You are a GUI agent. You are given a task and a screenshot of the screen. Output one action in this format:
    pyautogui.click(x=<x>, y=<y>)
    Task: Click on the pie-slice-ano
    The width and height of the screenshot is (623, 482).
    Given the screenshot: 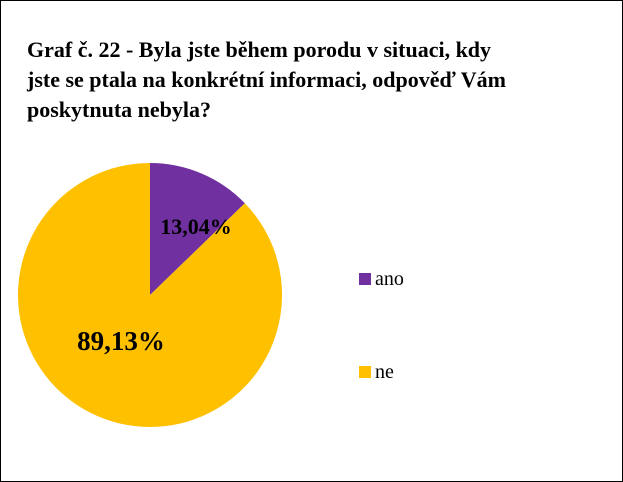 What is the action you would take?
    pyautogui.click(x=197, y=229)
    